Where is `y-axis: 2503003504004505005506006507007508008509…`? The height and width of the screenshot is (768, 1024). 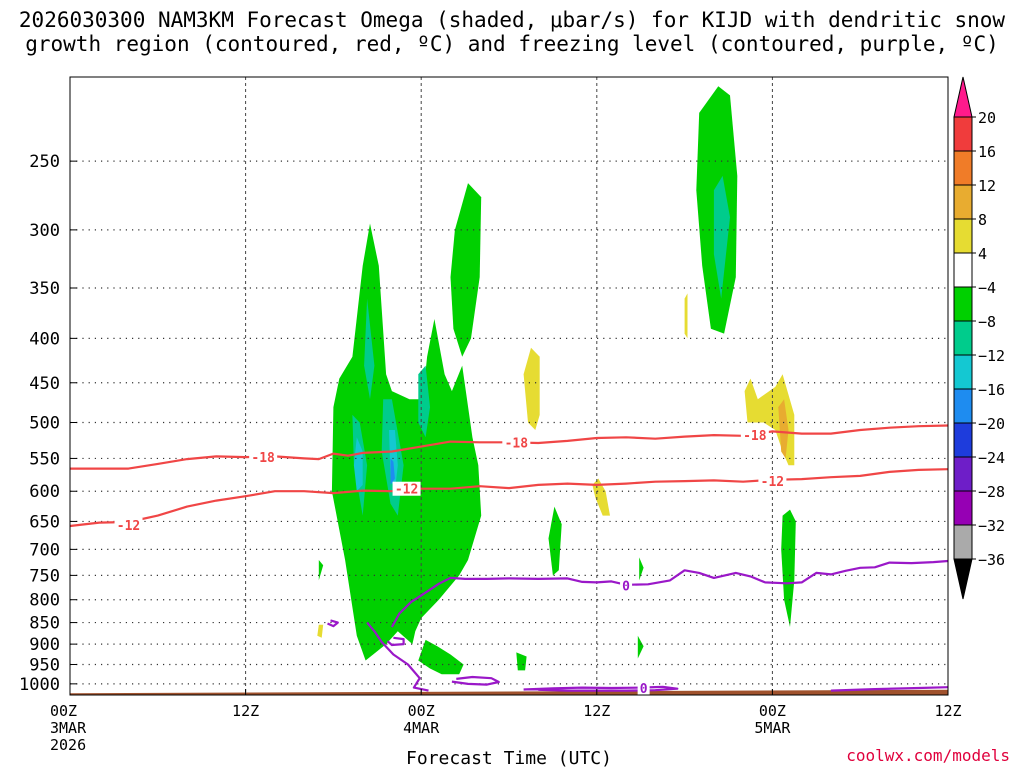 y-axis: 2503003504004505005506006507007508008509… is located at coordinates (48, 423).